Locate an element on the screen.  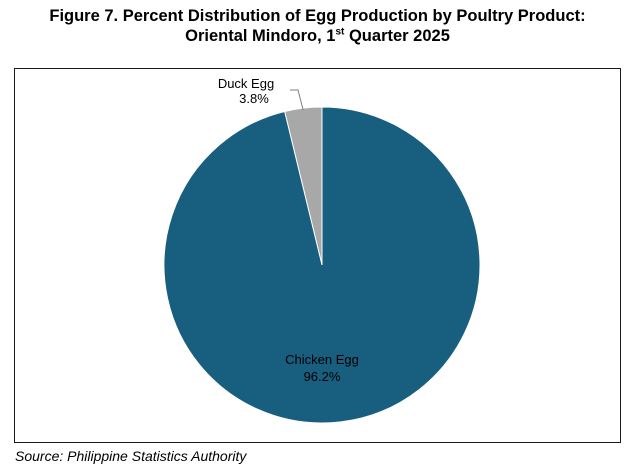
source-note: Source: Philippine Statistics Authority is located at coordinates (131, 456).